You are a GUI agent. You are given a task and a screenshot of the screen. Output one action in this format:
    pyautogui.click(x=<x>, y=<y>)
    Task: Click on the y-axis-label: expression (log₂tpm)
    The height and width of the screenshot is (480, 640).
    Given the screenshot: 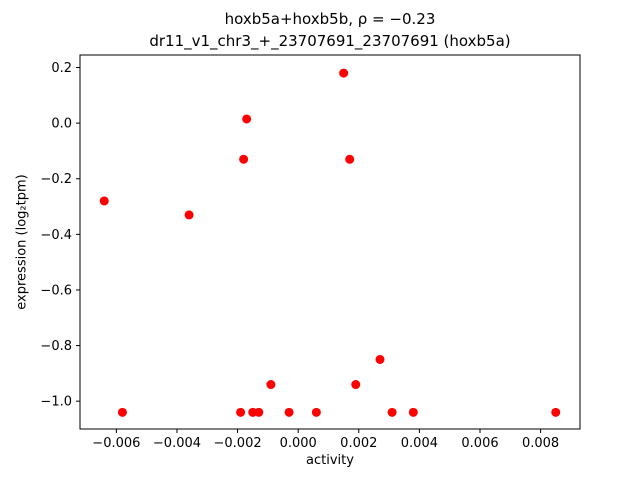 What is the action you would take?
    pyautogui.click(x=22, y=242)
    